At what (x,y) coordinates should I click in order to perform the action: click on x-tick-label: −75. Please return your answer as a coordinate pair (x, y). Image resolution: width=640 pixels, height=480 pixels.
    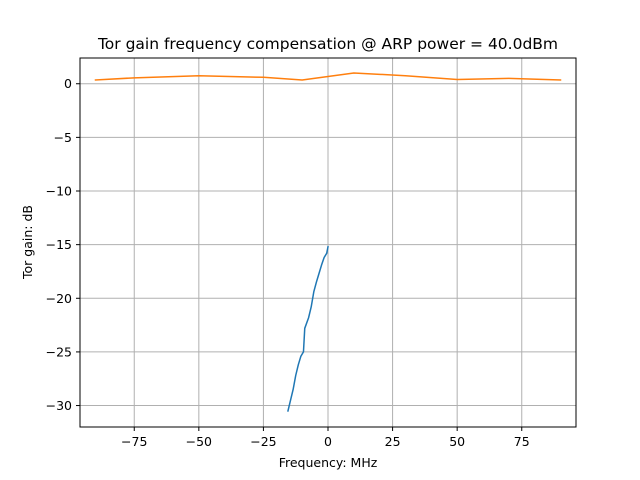
    Looking at the image, I should click on (134, 441).